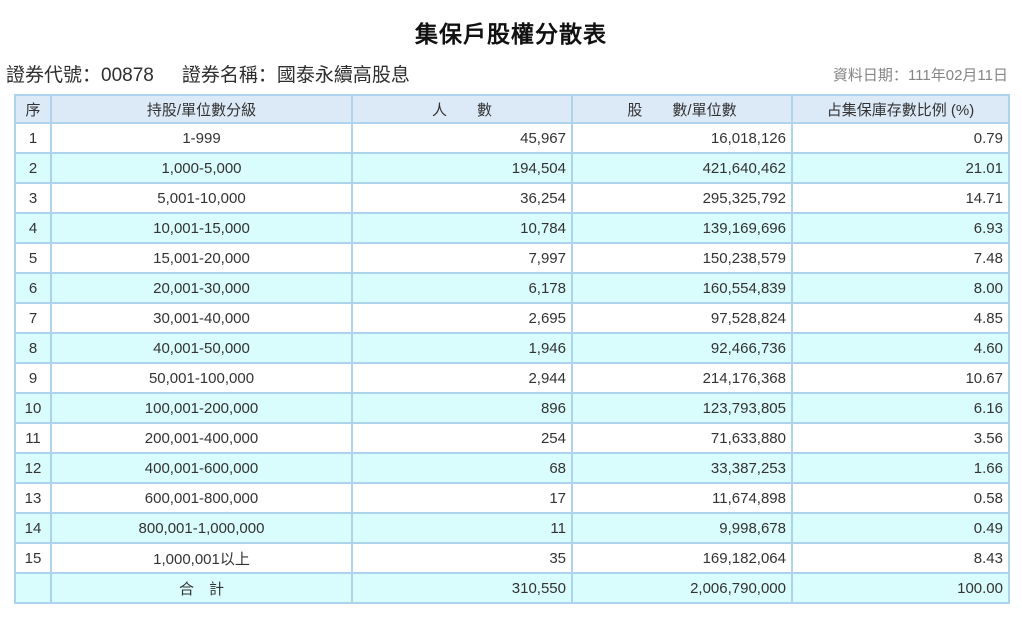  Describe the element at coordinates (462, 408) in the screenshot. I see `holders-cell: 896` at that location.